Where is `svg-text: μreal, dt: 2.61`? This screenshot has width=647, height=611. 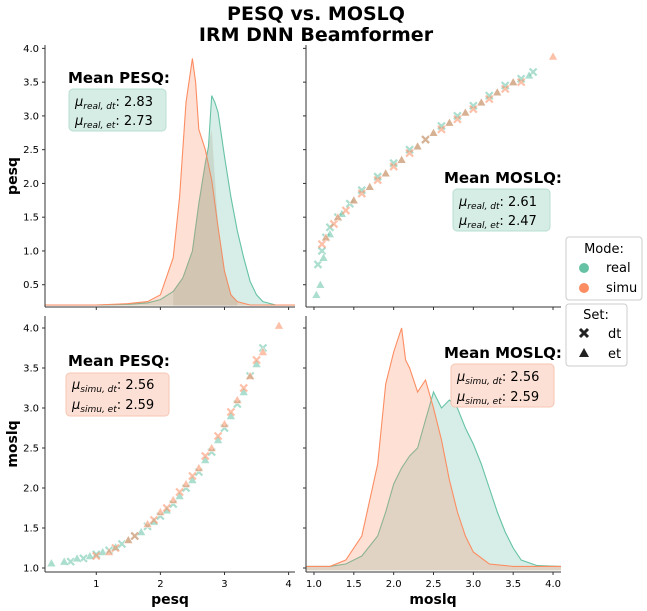 svg-text: μreal, dt: 2.61 is located at coordinates (497, 203).